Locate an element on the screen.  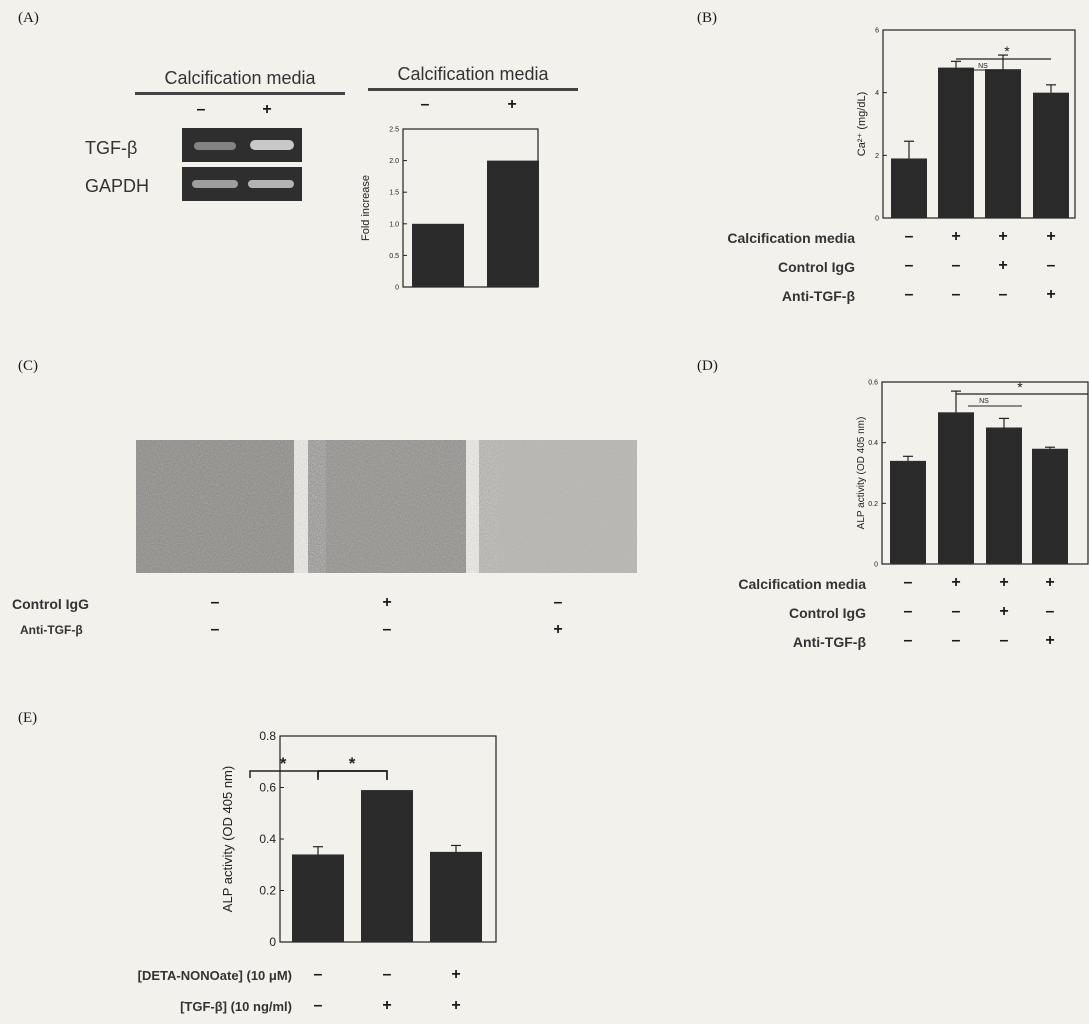
gel-header: Calcification media is located at coordinates (240, 81).